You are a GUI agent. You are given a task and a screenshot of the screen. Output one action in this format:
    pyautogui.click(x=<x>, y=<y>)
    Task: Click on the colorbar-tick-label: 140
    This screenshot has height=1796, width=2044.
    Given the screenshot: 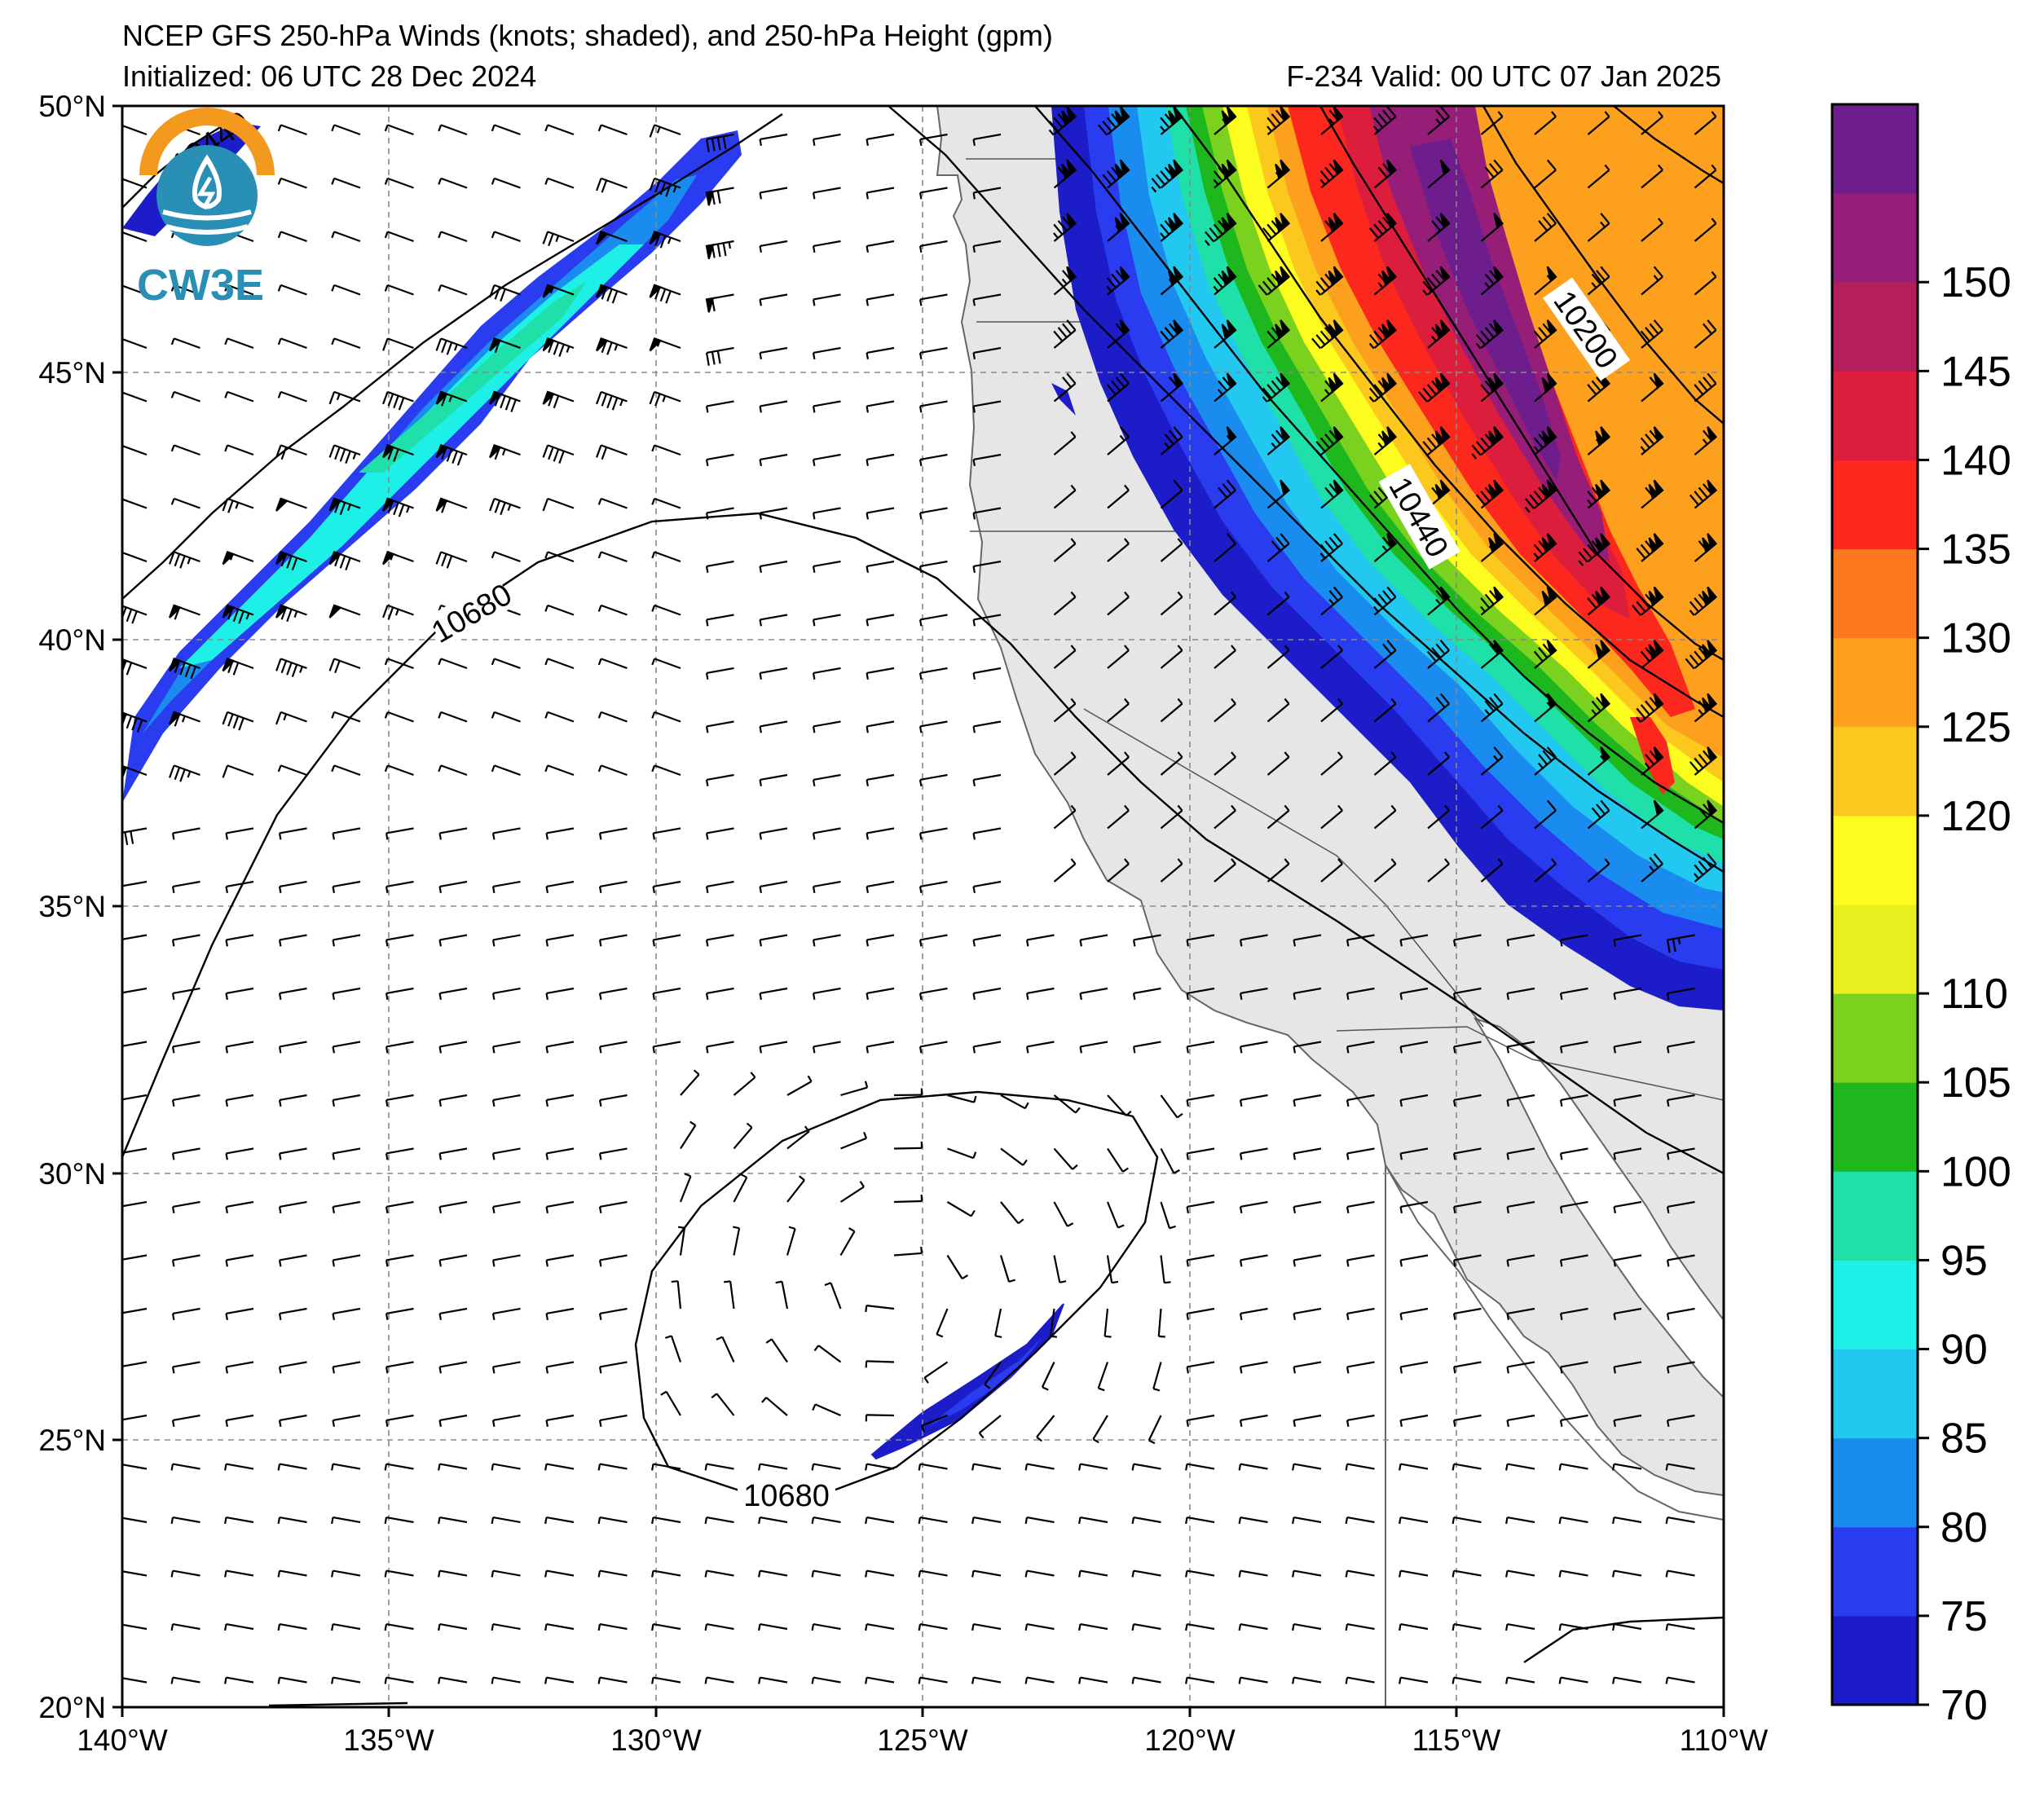 What is the action you would take?
    pyautogui.click(x=1975, y=460)
    